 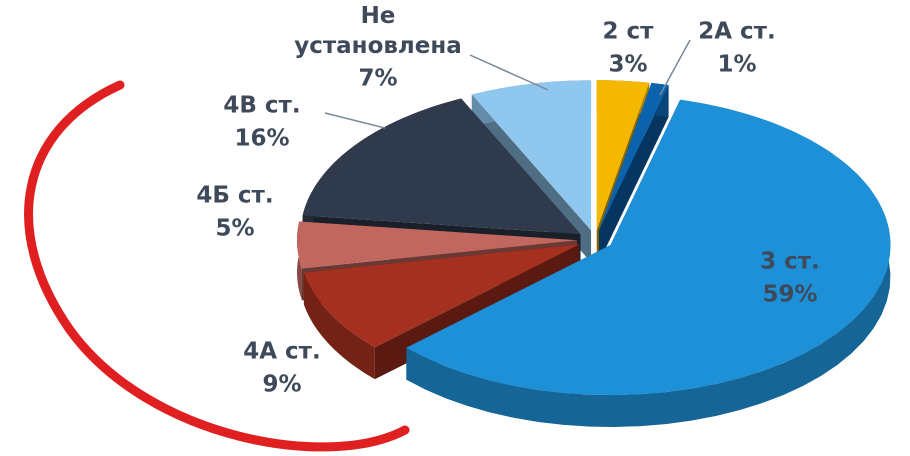 I want to click on slice-value: 59%, so click(x=789, y=295).